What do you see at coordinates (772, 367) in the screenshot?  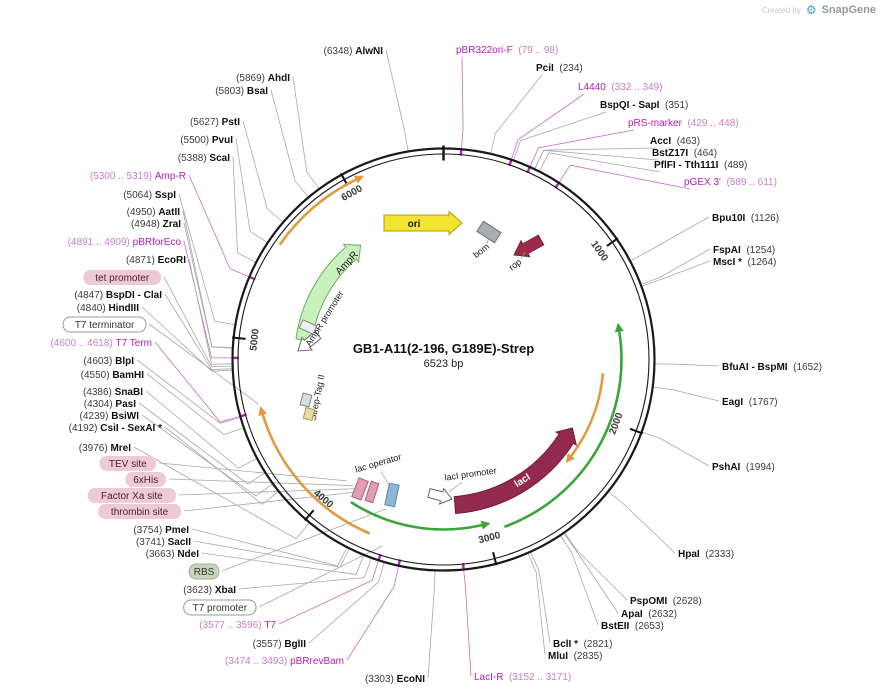 I see `enzyme-label-bfuai-bspmi: BfuAI - BspMI (1652)` at bounding box center [772, 367].